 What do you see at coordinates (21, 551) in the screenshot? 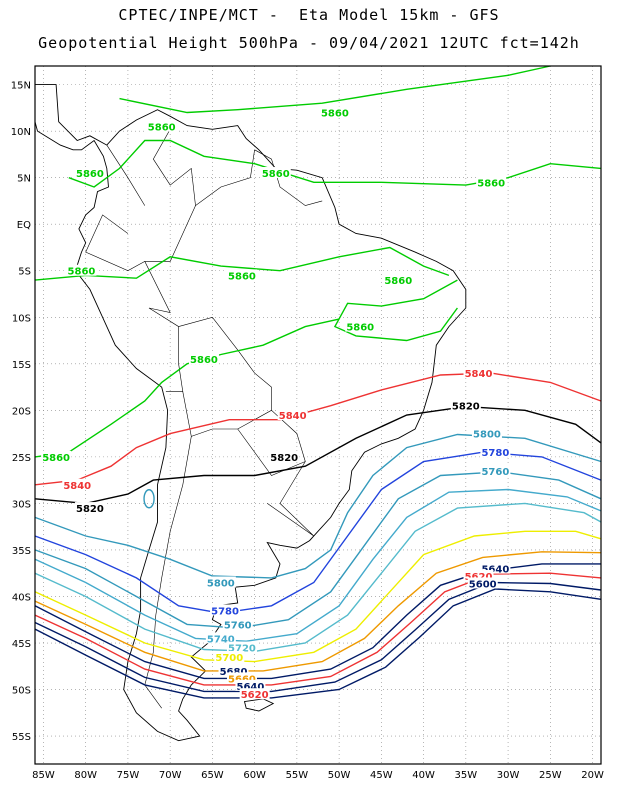
I see `lat-tick-label: 35S` at bounding box center [21, 551].